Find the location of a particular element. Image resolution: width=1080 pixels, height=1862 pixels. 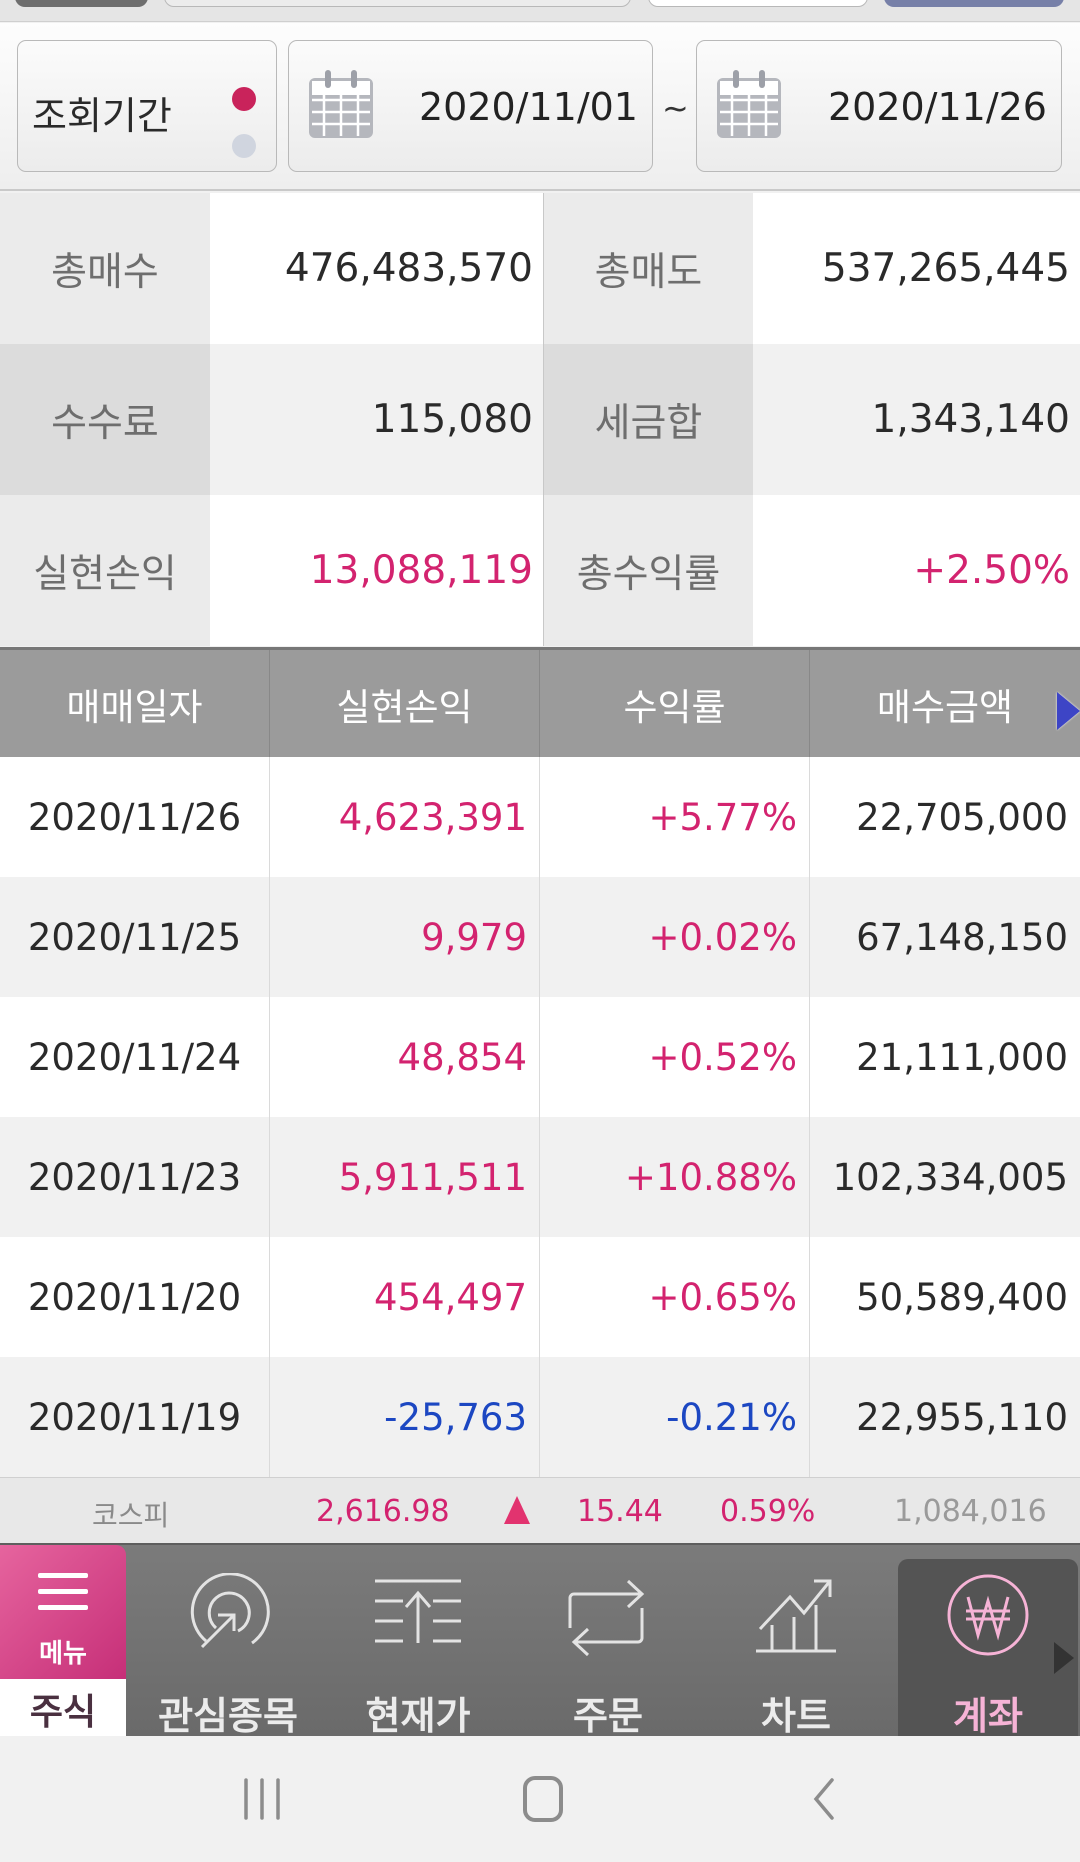

table-row: 2020/11/23 5,911,511 +10.88% 102,334,005 is located at coordinates (540, 1177).